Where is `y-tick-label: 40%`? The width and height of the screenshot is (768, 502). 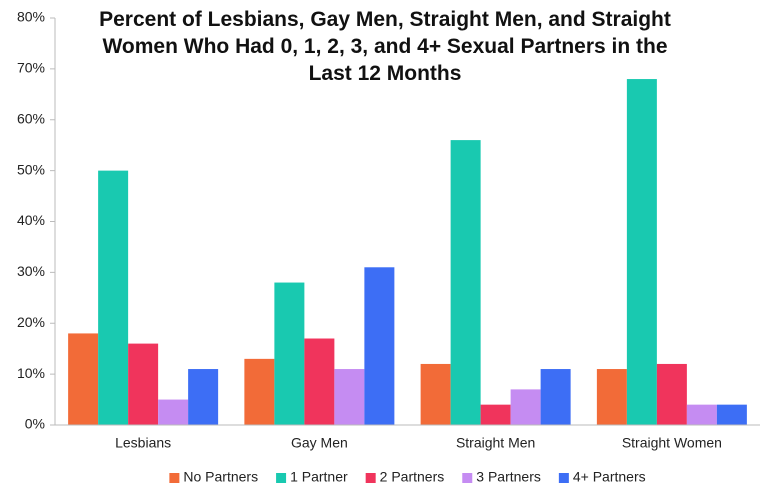 y-tick-label: 40% is located at coordinates (31, 220).